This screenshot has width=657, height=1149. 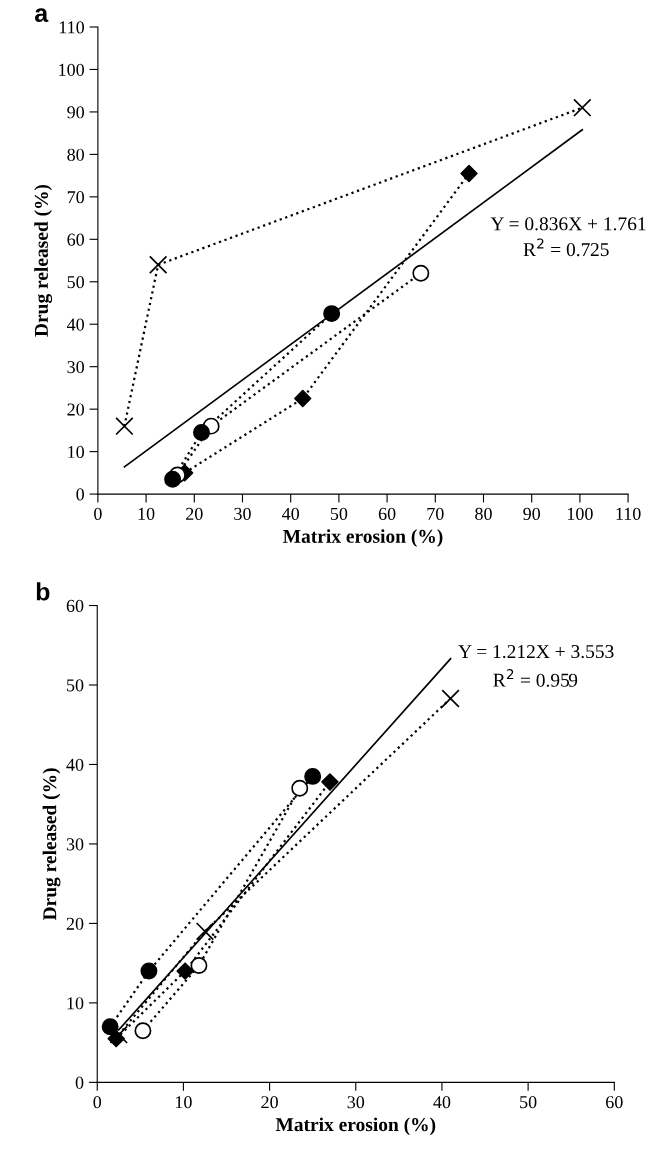 I want to click on y-tick-label: 100, so click(x=72, y=69).